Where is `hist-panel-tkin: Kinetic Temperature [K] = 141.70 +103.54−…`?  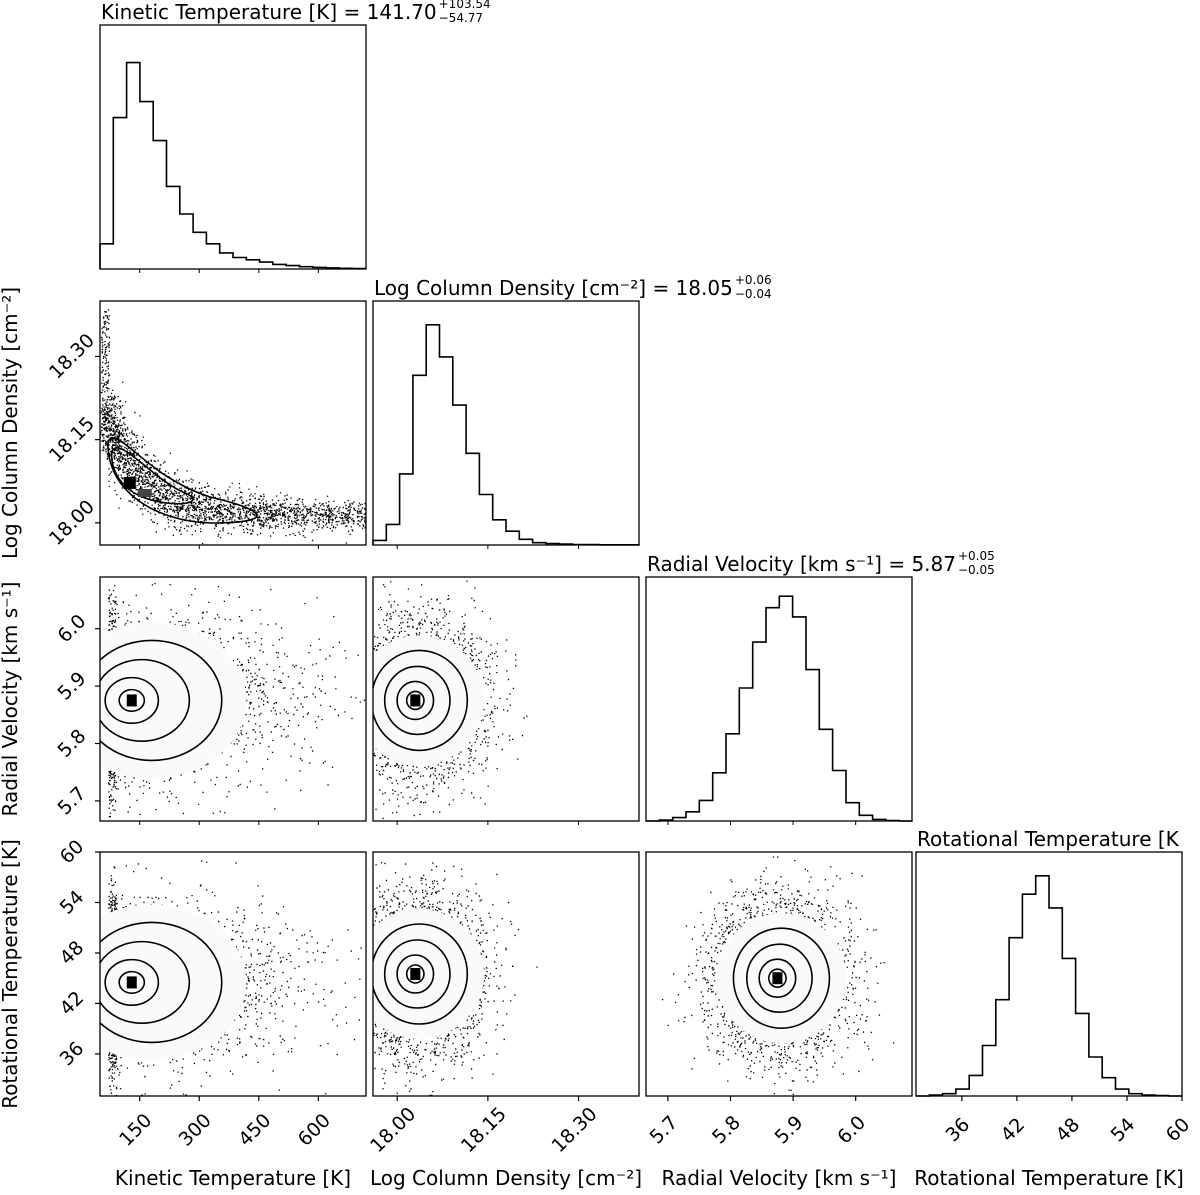
hist-panel-tkin: Kinetic Temperature [K] = 141.70 +103.54−… is located at coordinates (295, 135).